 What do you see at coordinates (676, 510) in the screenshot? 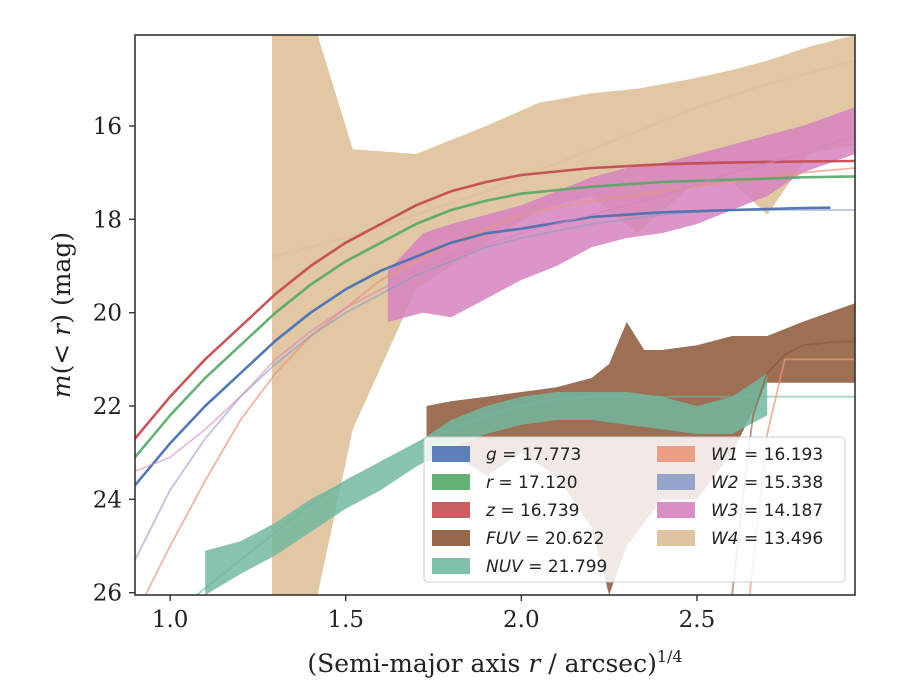
I see `legend-swatch-w3` at bounding box center [676, 510].